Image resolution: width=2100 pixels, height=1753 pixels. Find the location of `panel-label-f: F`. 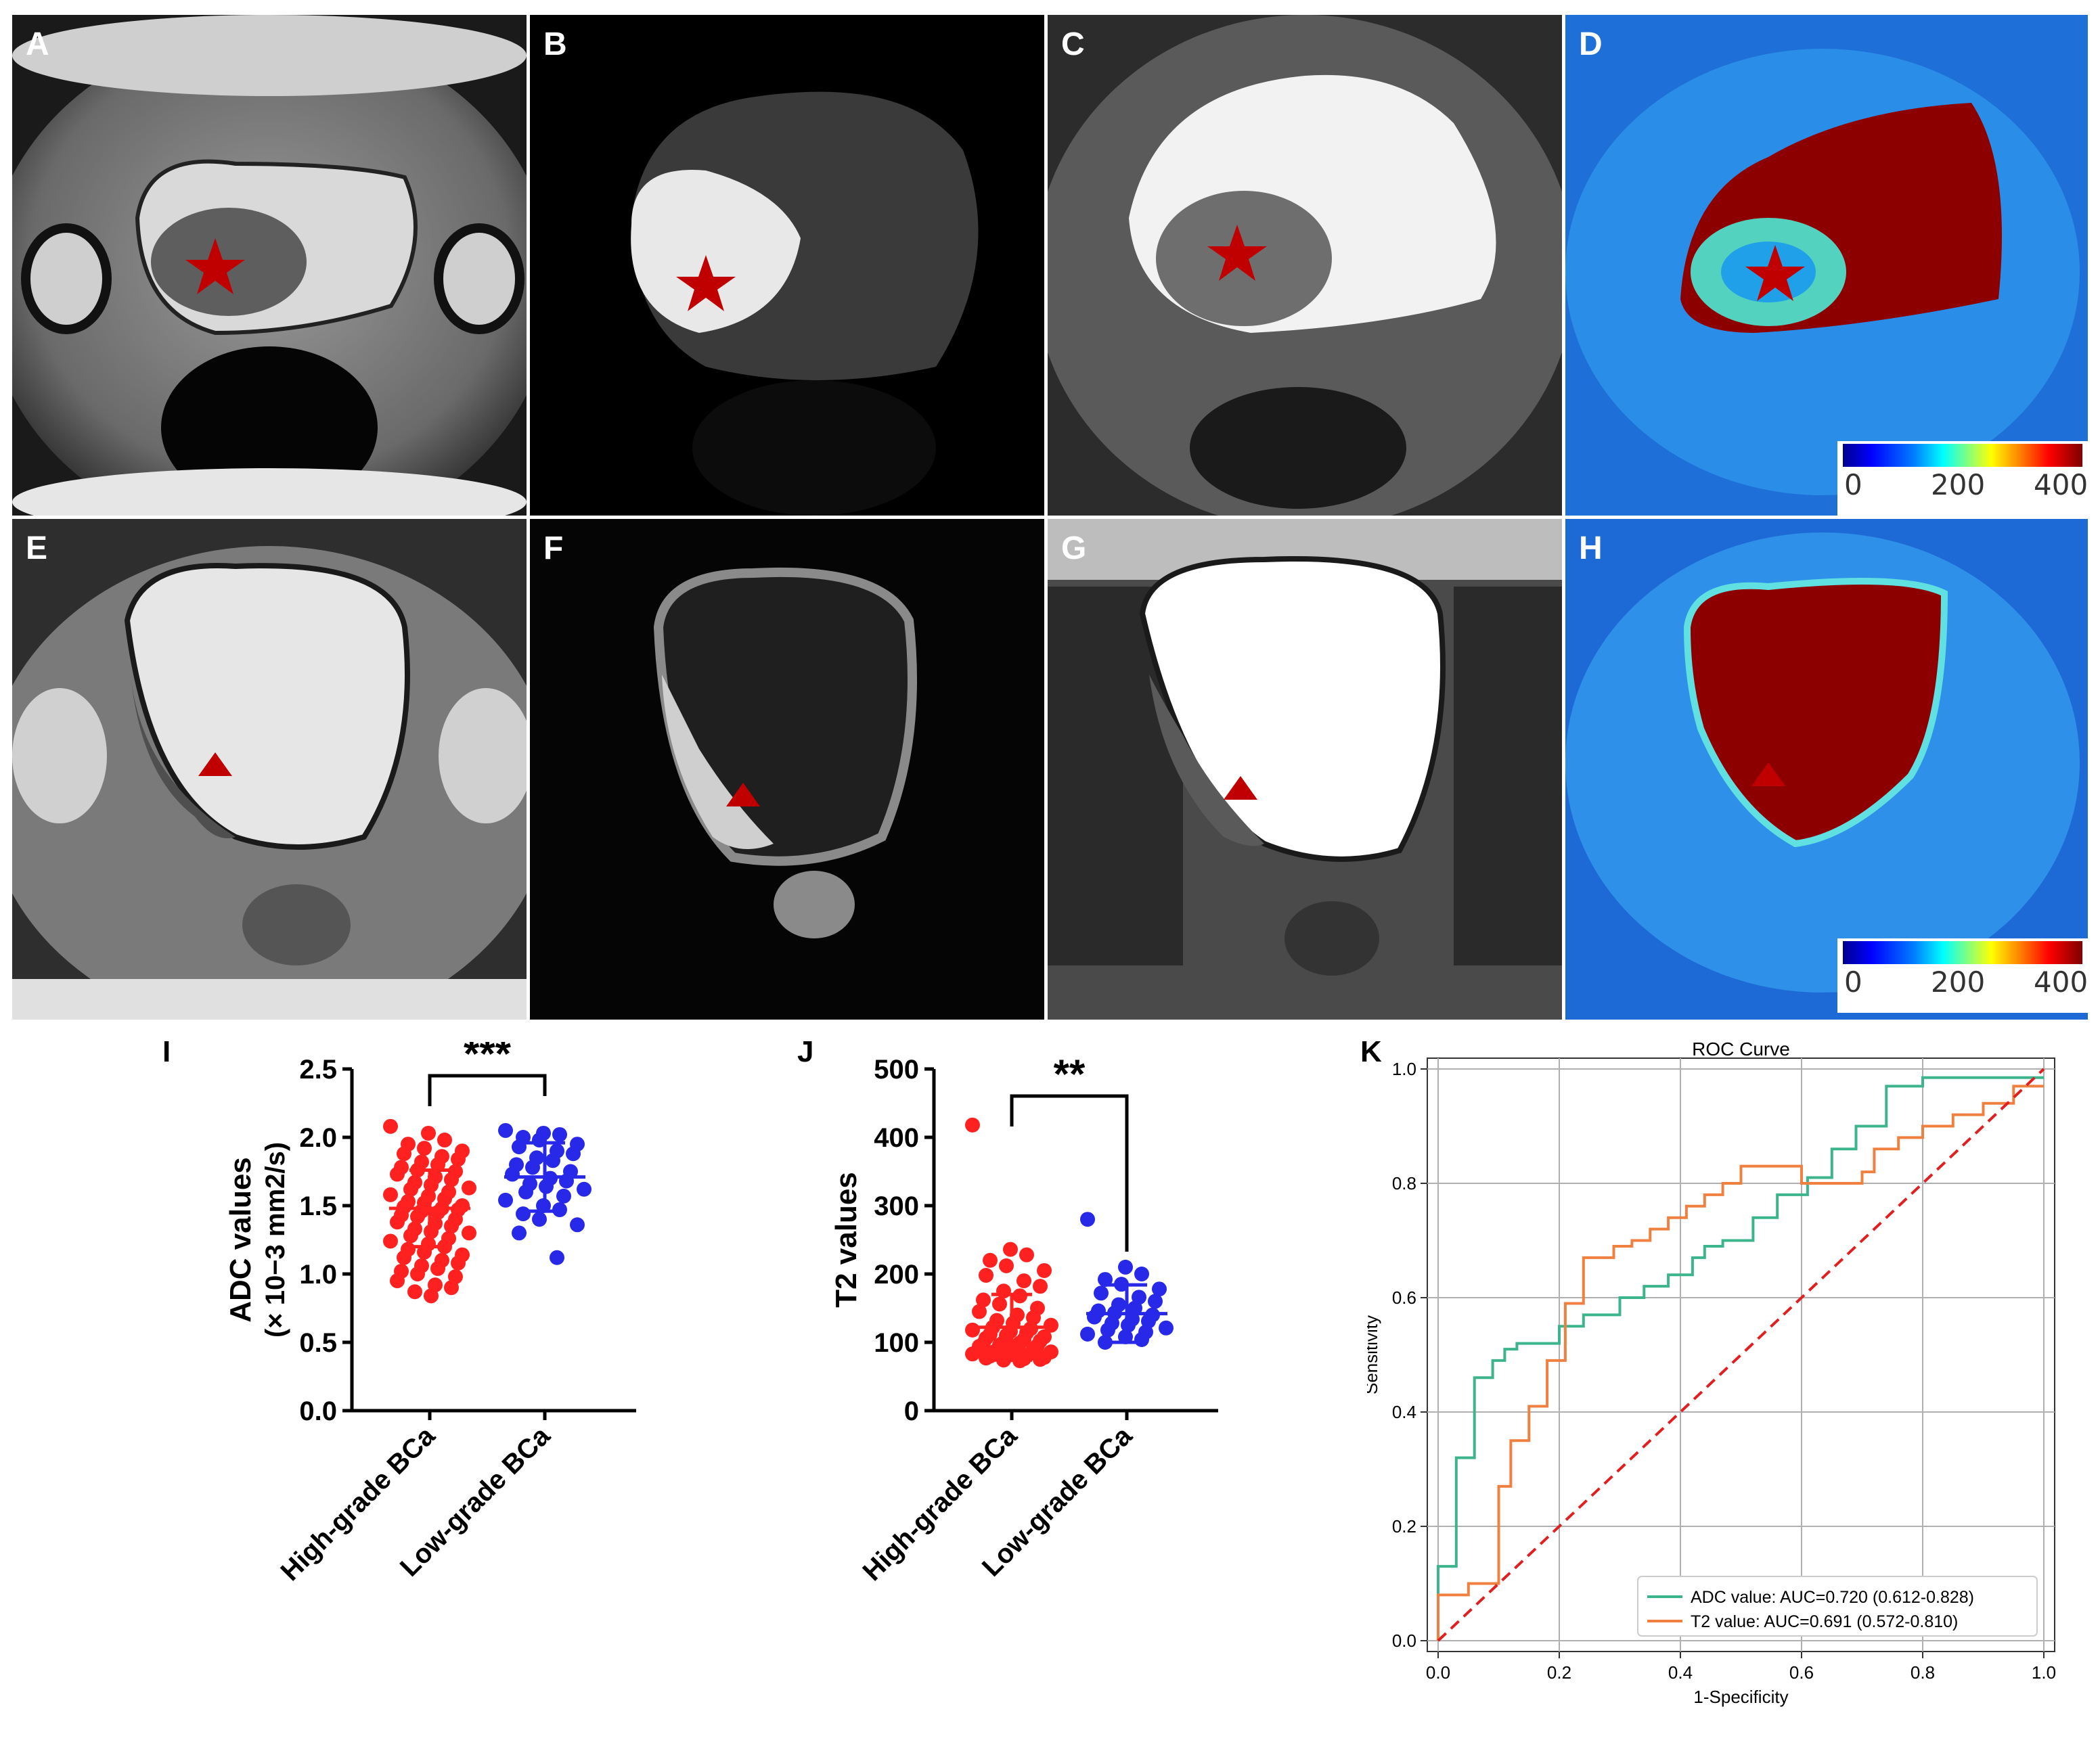

panel-label-f: F is located at coordinates (553, 548).